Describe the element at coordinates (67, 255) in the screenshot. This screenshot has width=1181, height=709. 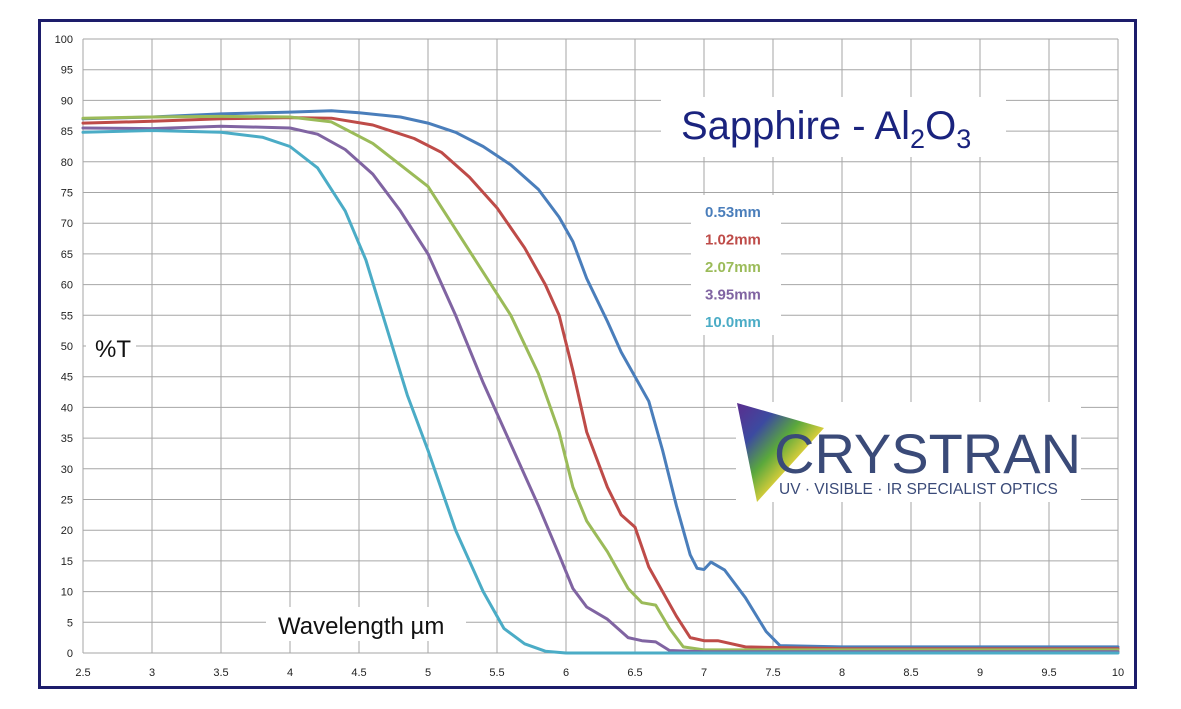
I see `y-tick-label: 65` at that location.